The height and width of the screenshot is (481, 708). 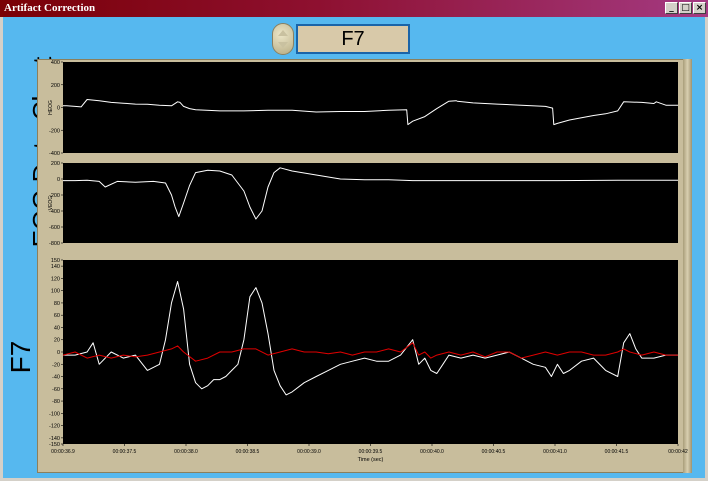 I want to click on x-tick-label: 00:00:41.5, so click(x=617, y=452).